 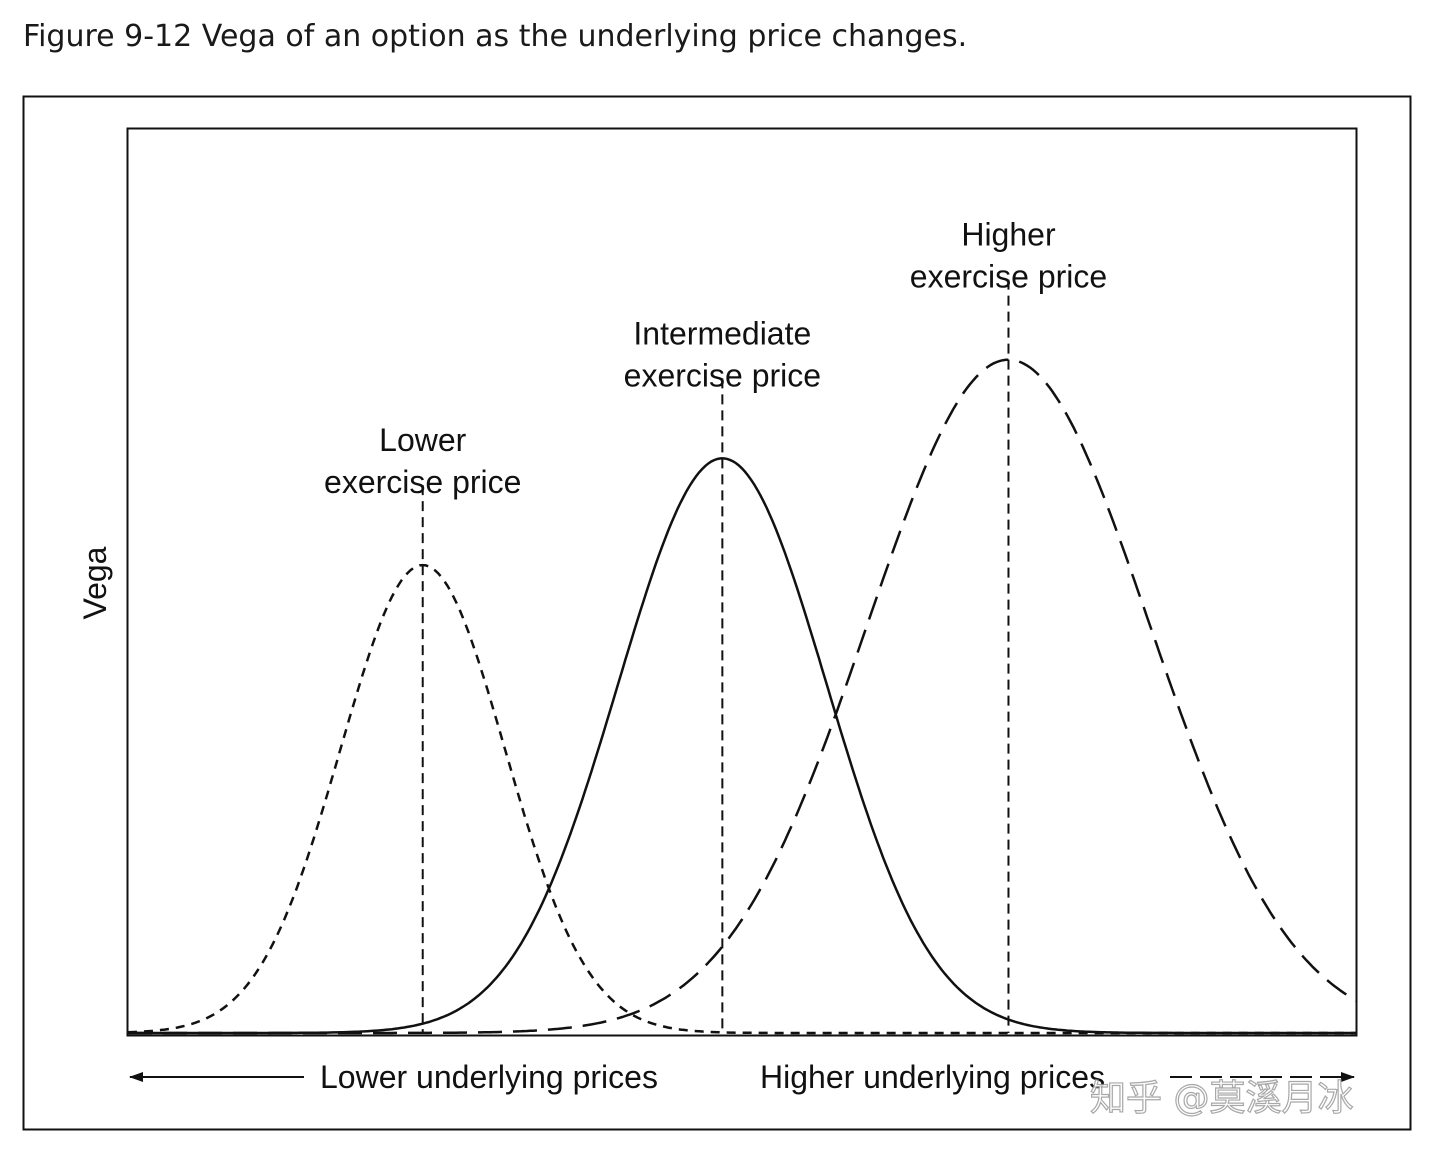 I want to click on x-label-left: Lower underlying prices, so click(x=489, y=1077).